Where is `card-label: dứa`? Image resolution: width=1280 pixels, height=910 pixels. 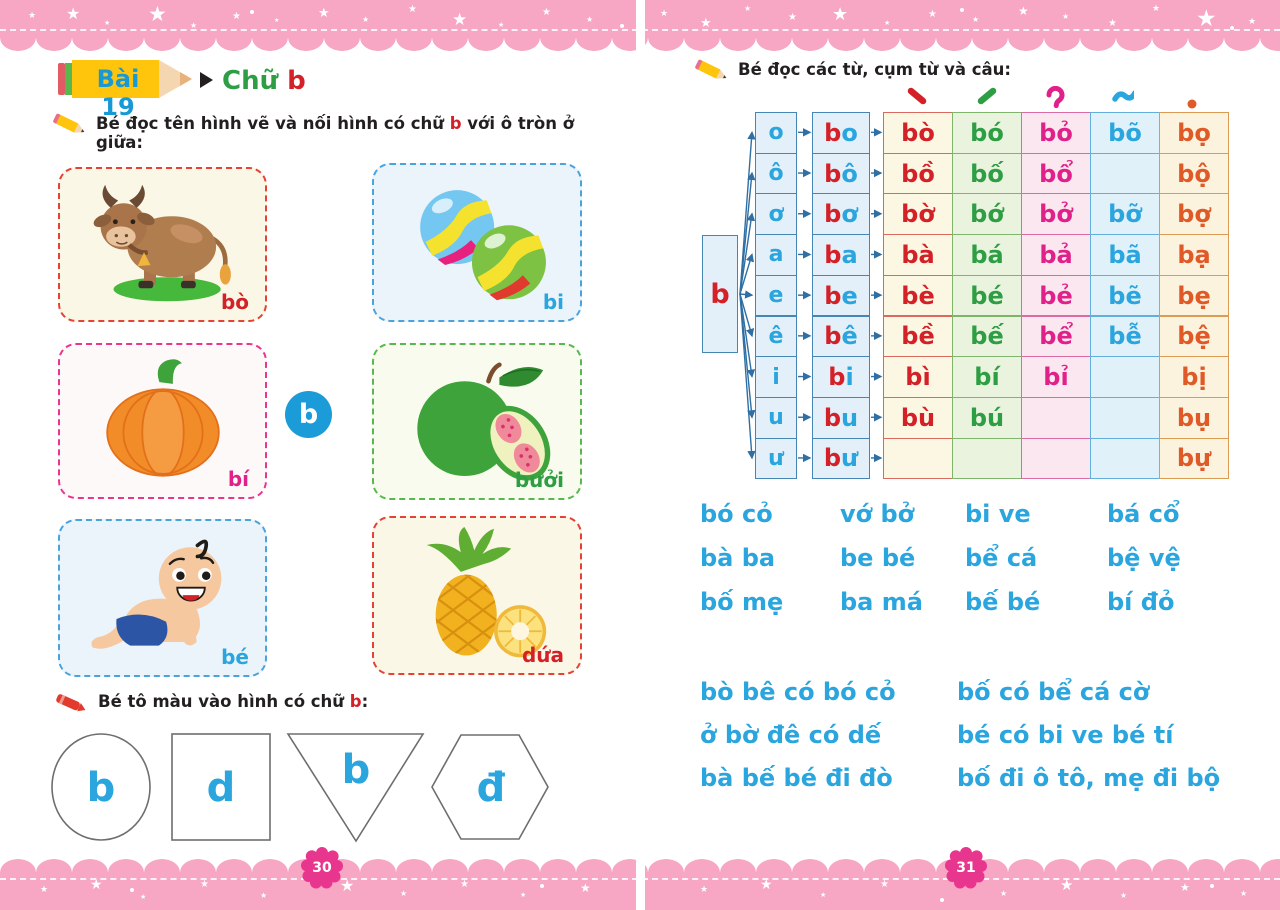
card-label: dứa is located at coordinates (542, 655).